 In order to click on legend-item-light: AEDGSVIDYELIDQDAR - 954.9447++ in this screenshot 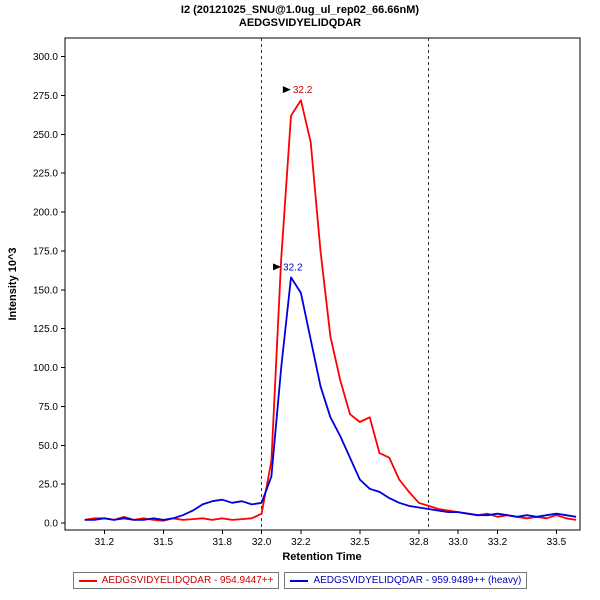, I will do `click(176, 580)`.